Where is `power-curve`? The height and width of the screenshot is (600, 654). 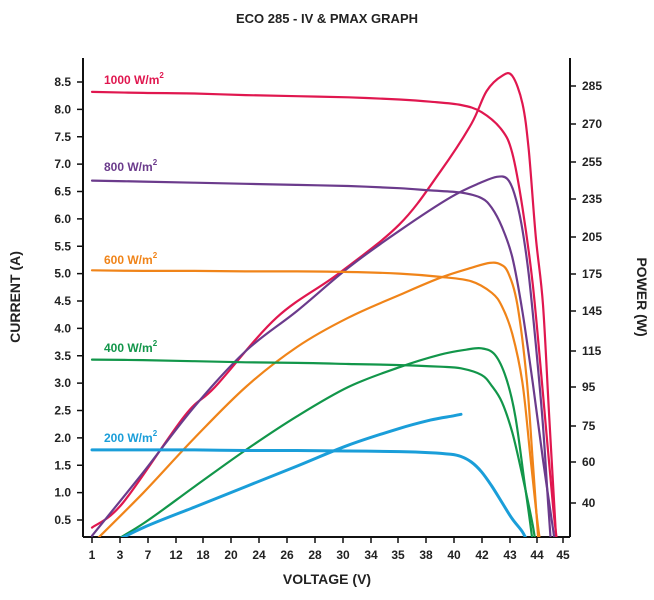
power-curve is located at coordinates (291, 474).